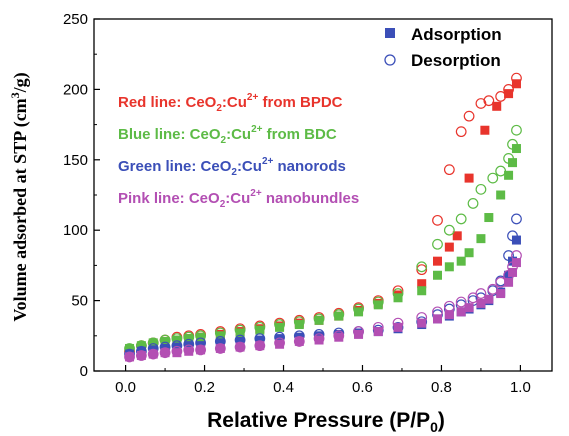  What do you see at coordinates (227, 135) in the screenshot?
I see `series-annotation: Blue line: CeO2:Cu2+ from BDC` at bounding box center [227, 135].